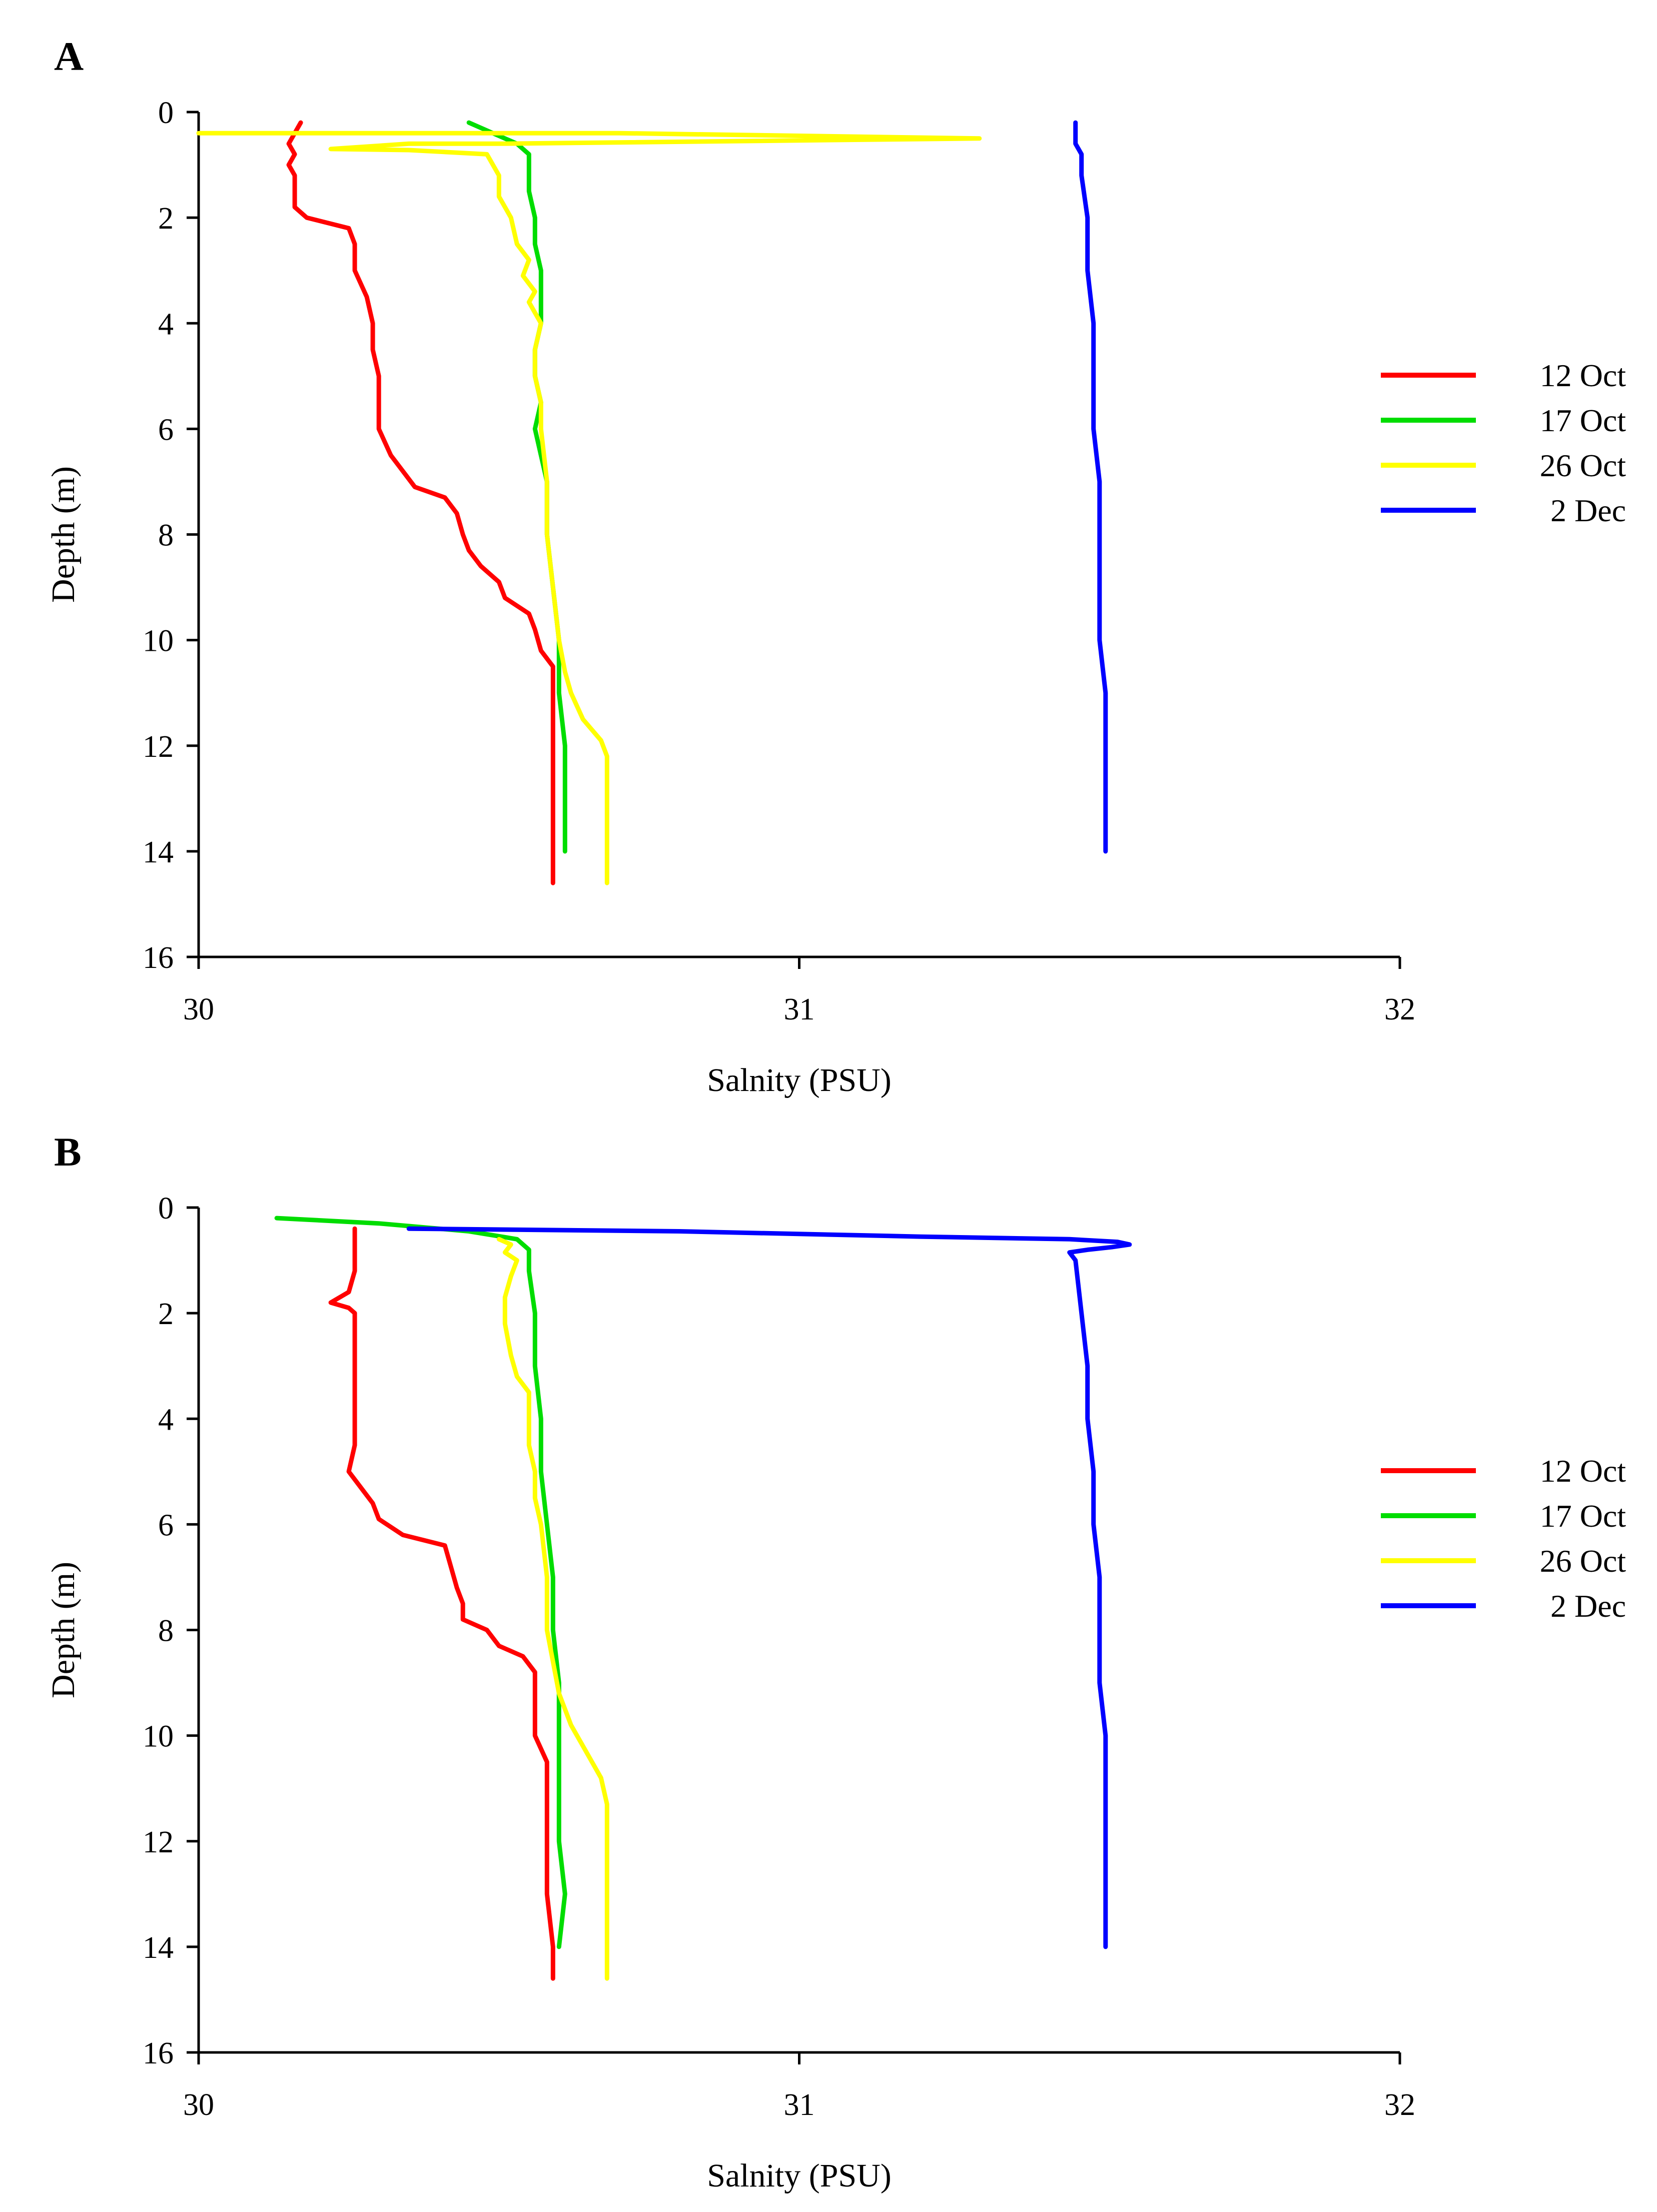 This screenshot has width=1657, height=2212. Describe the element at coordinates (552, 1609) in the screenshot. I see `series-line-26-oct` at that location.